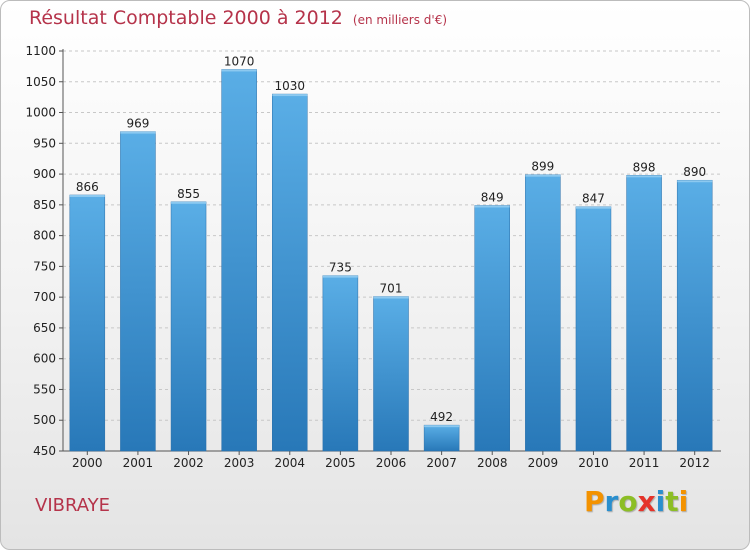  I want to click on x-tick-label: 2008, so click(492, 463).